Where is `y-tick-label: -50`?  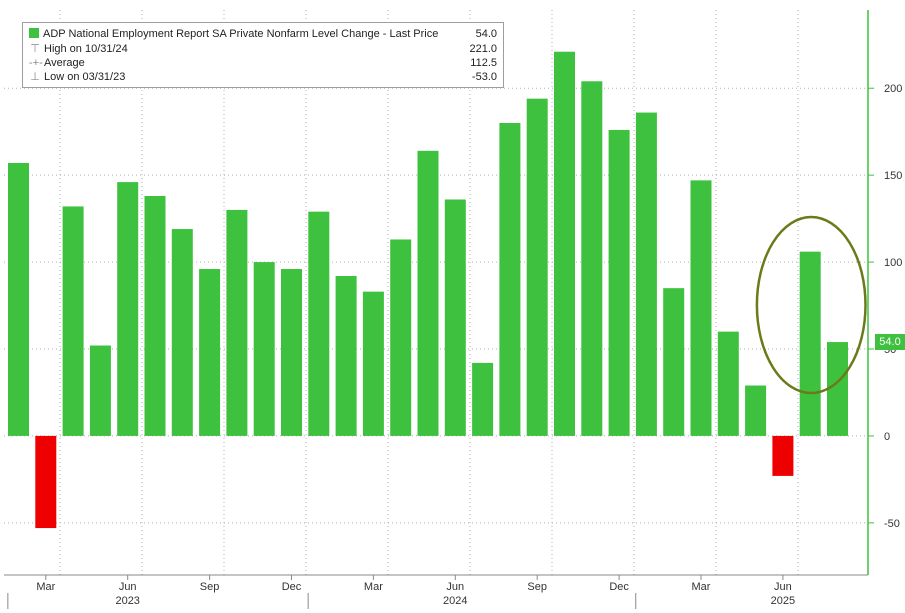 y-tick-label: -50 is located at coordinates (892, 524).